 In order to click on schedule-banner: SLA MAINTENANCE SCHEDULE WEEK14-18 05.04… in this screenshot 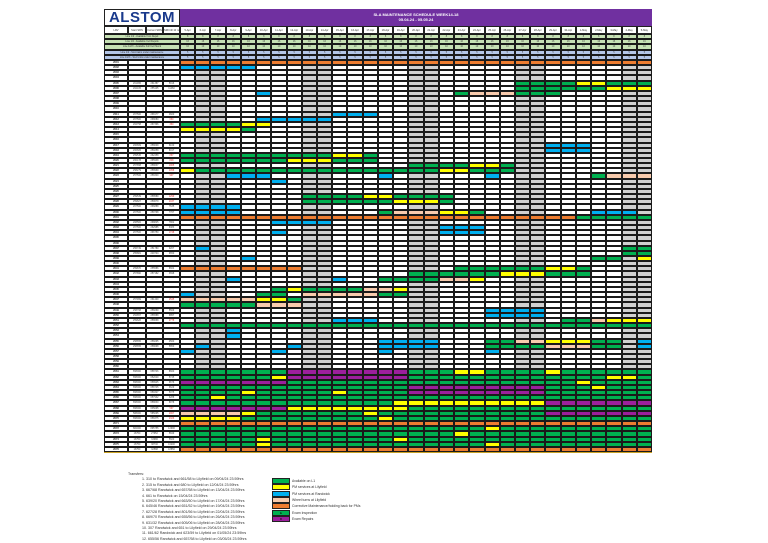, I will do `click(416, 17)`.